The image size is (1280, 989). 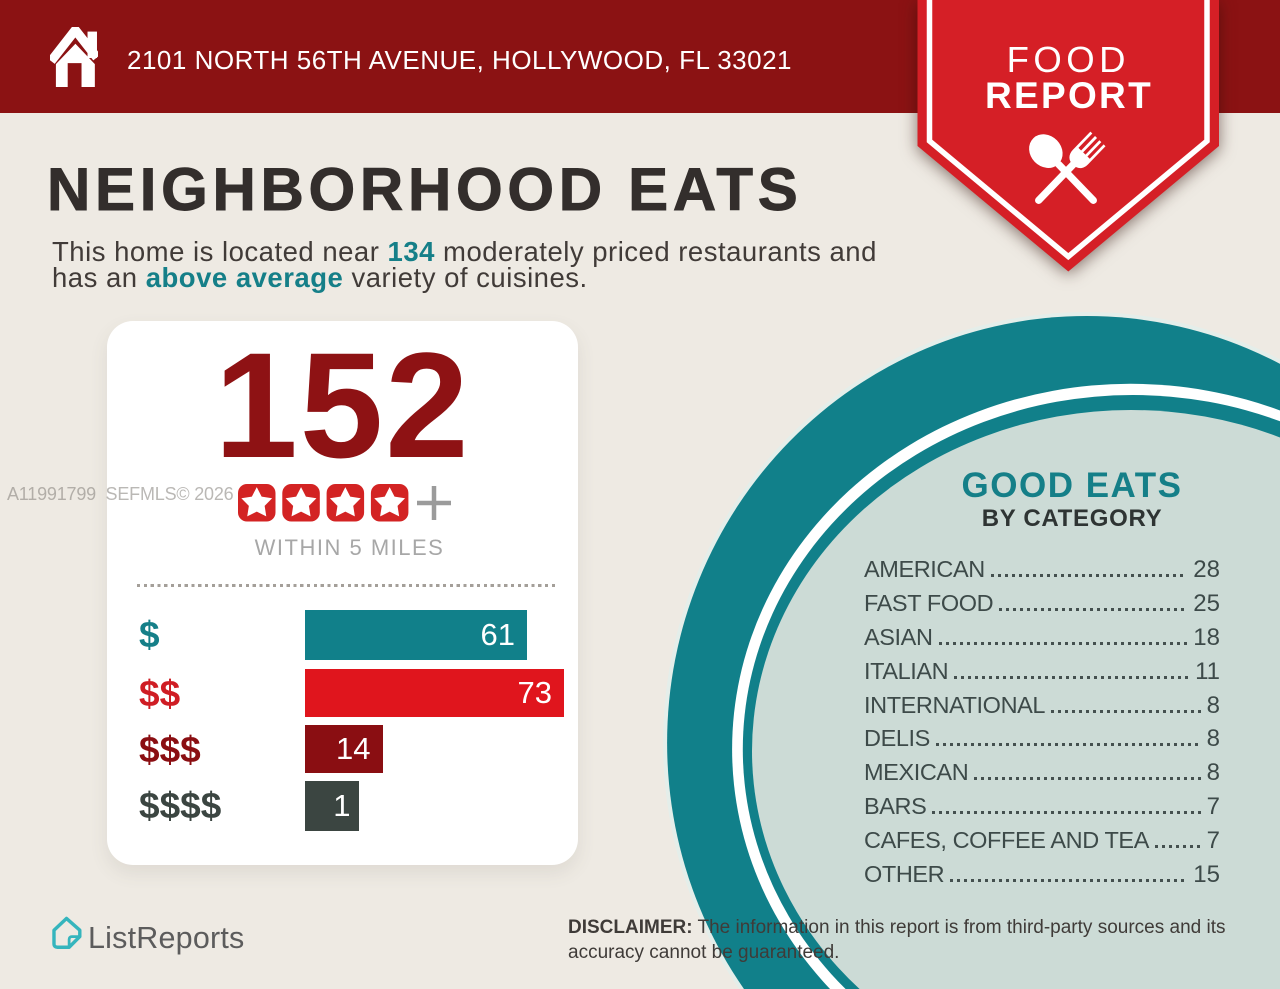 What do you see at coordinates (1068, 59) in the screenshot?
I see `svg-text: FOOD` at bounding box center [1068, 59].